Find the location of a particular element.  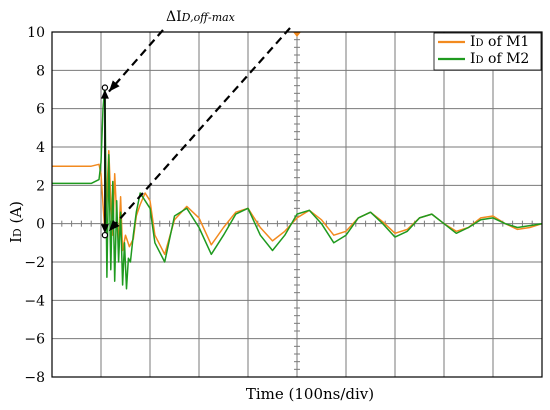

annotation-valley-marker is located at coordinates (105, 235).